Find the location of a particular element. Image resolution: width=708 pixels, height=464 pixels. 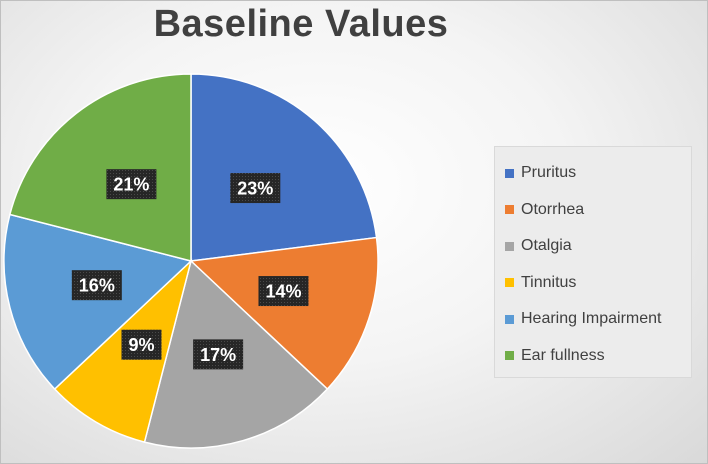

svg-text: 9% is located at coordinates (141, 345).